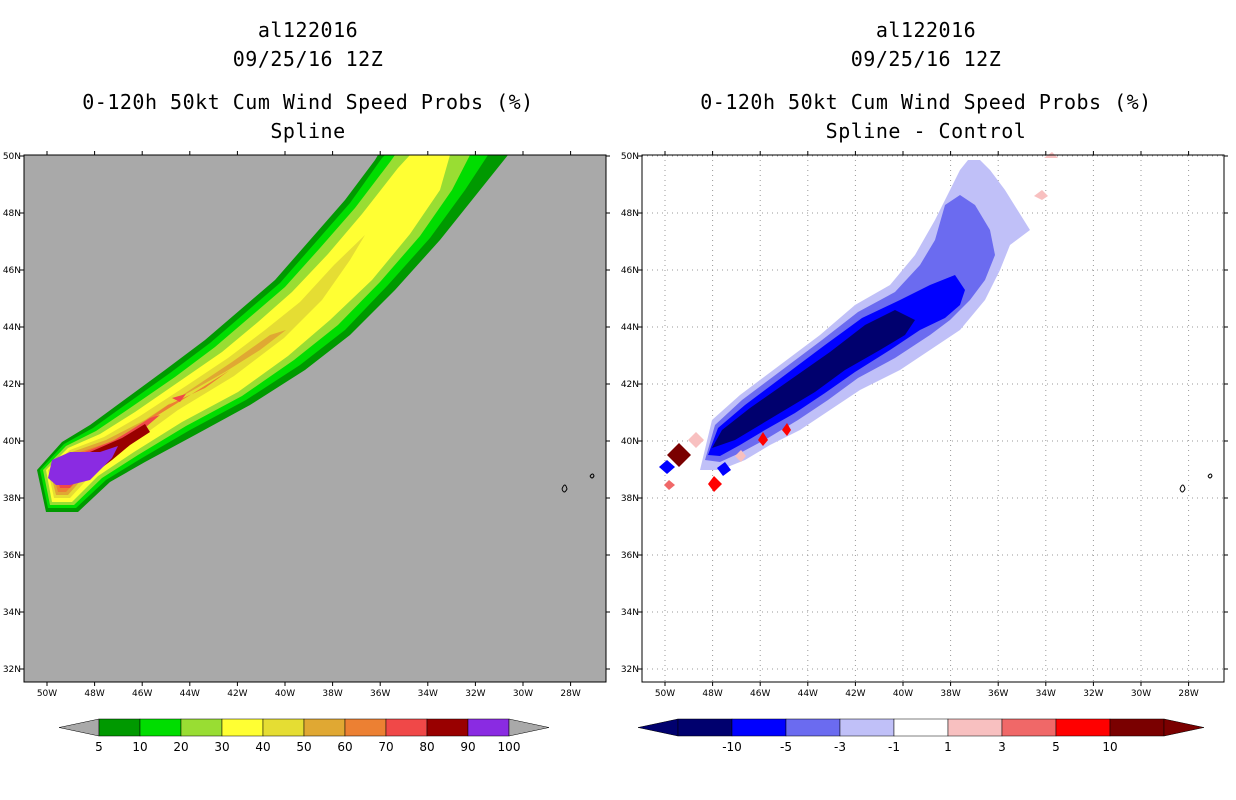 This screenshot has width=1236, height=800. What do you see at coordinates (630, 499) in the screenshot?
I see `lat-label: 38N` at bounding box center [630, 499].